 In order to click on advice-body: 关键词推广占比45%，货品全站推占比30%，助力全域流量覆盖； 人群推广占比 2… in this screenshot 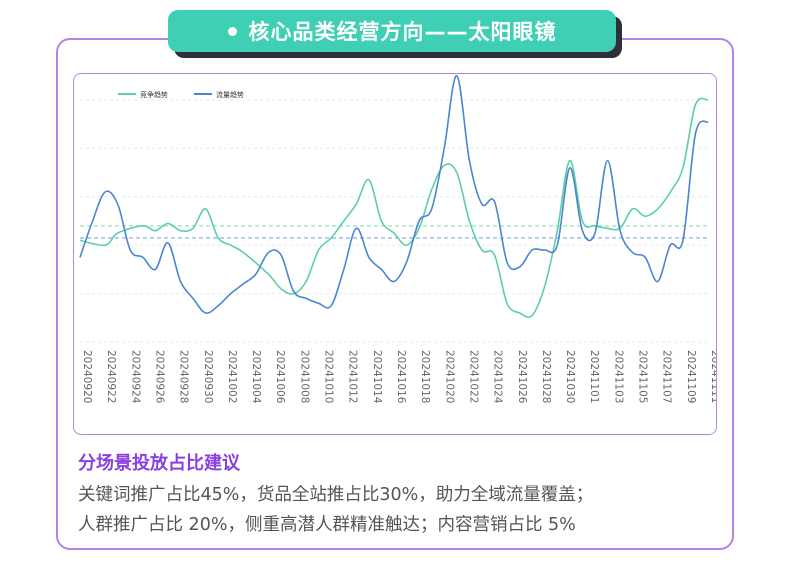, I will do `click(398, 510)`.